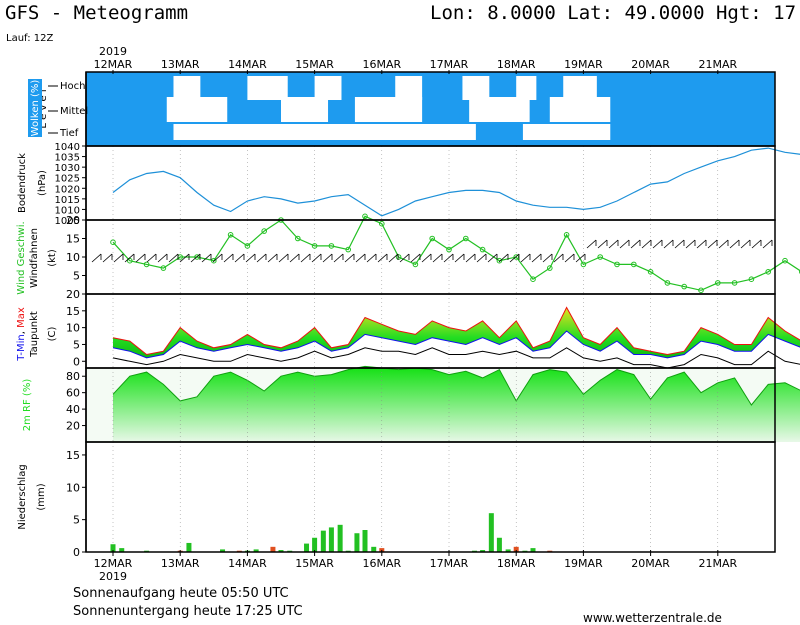  What do you see at coordinates (35, 108) in the screenshot?
I see `cloud-axis-label: Wolken (%)` at bounding box center [35, 108].